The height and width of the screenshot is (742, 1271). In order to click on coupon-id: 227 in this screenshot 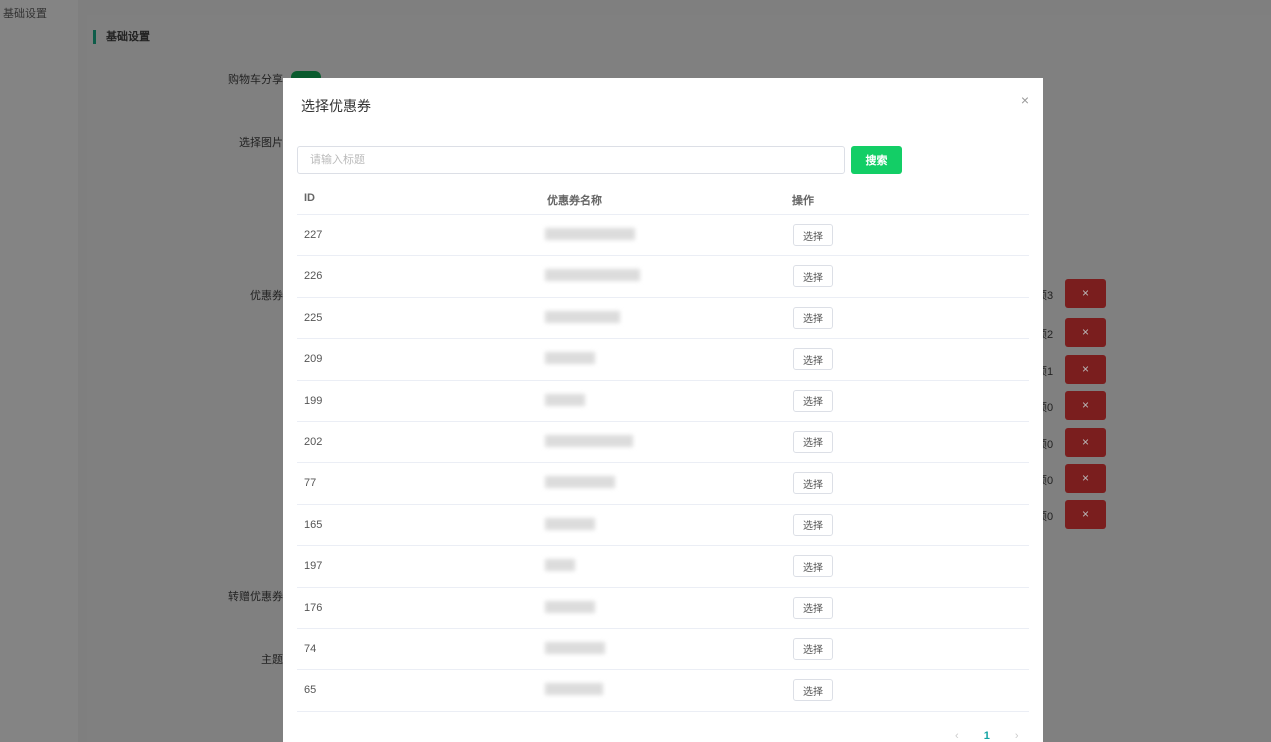, I will do `click(313, 235)`.